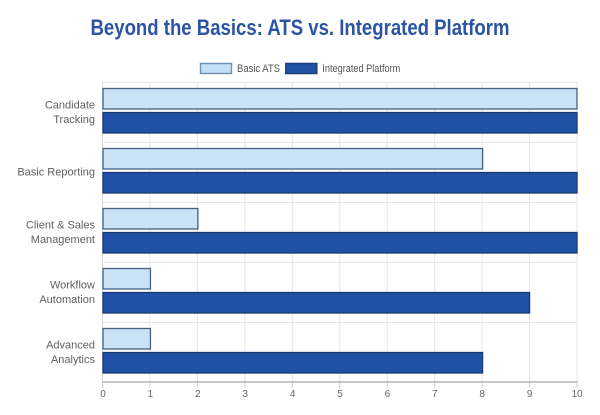 The image size is (600, 415). I want to click on svg-text: 4, so click(293, 394).